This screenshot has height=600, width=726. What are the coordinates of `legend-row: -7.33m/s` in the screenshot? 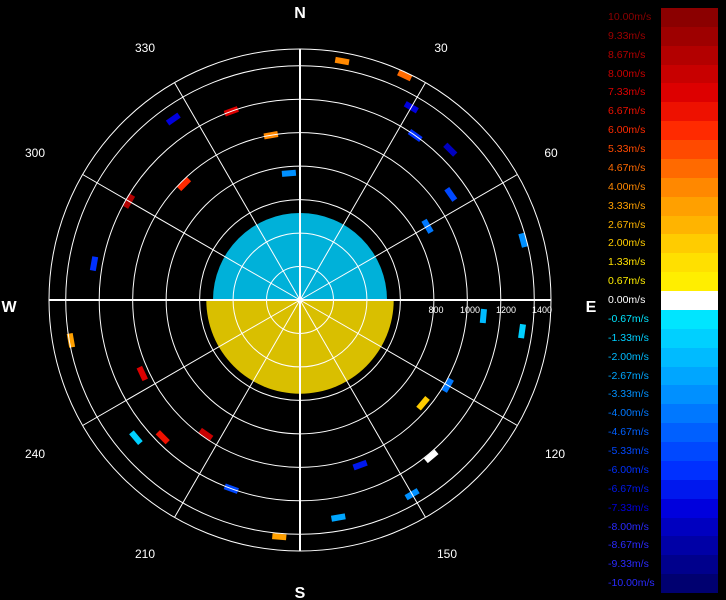 It's located at (662, 508).